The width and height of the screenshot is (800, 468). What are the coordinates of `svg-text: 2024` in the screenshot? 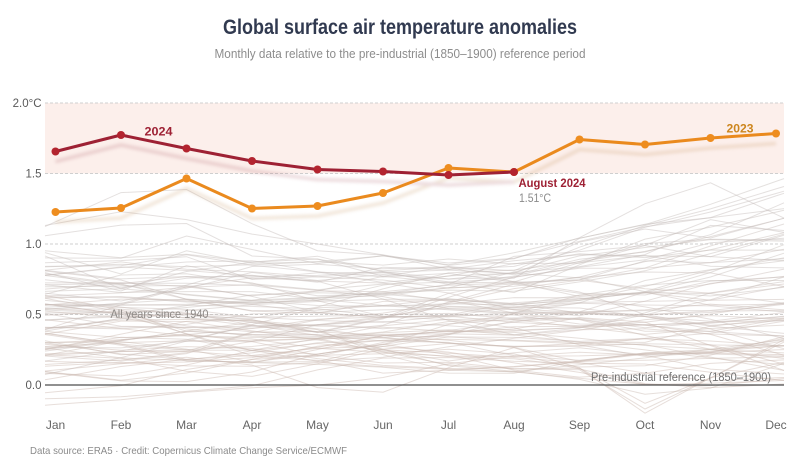 It's located at (159, 132).